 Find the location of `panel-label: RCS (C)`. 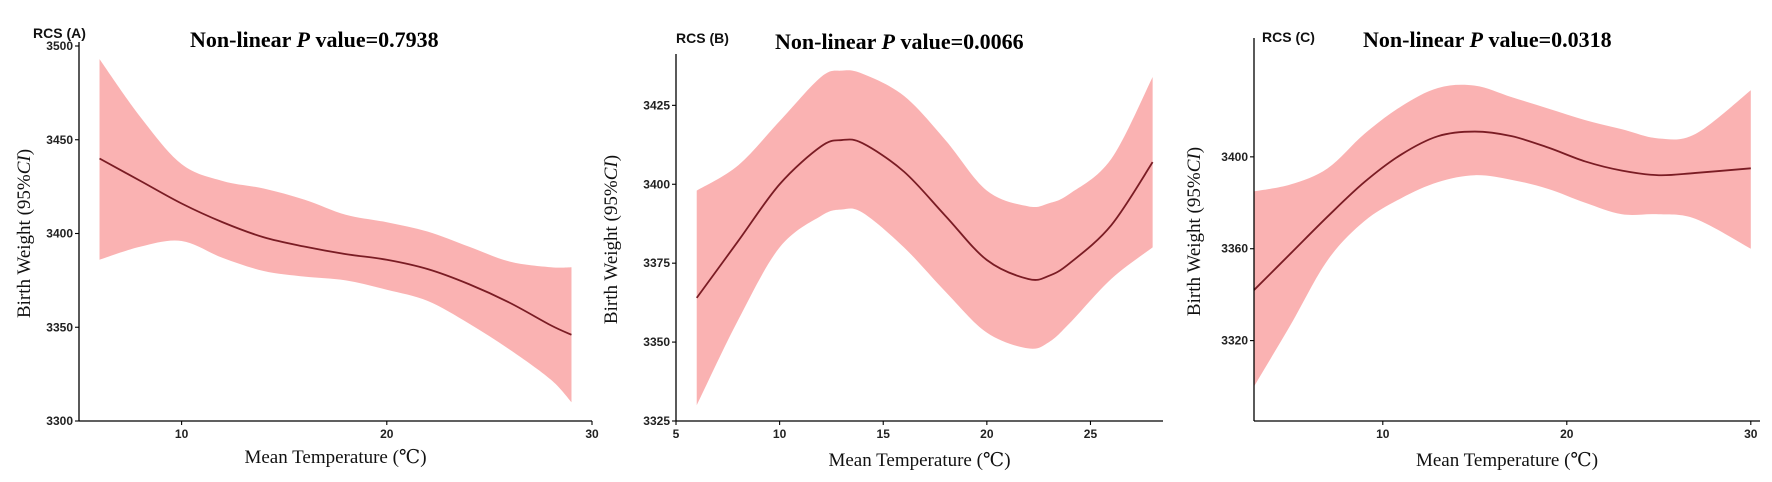

panel-label: RCS (C) is located at coordinates (1288, 37).